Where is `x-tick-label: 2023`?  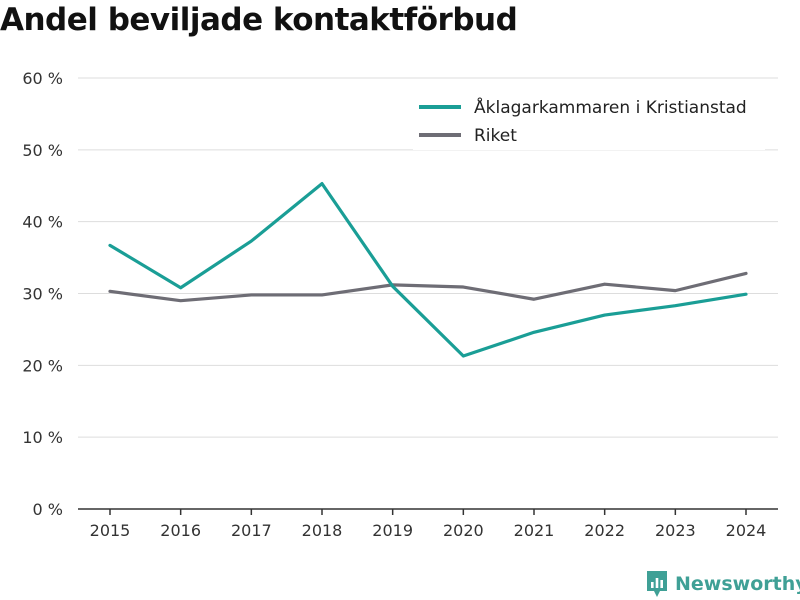 x-tick-label: 2023 is located at coordinates (675, 530).